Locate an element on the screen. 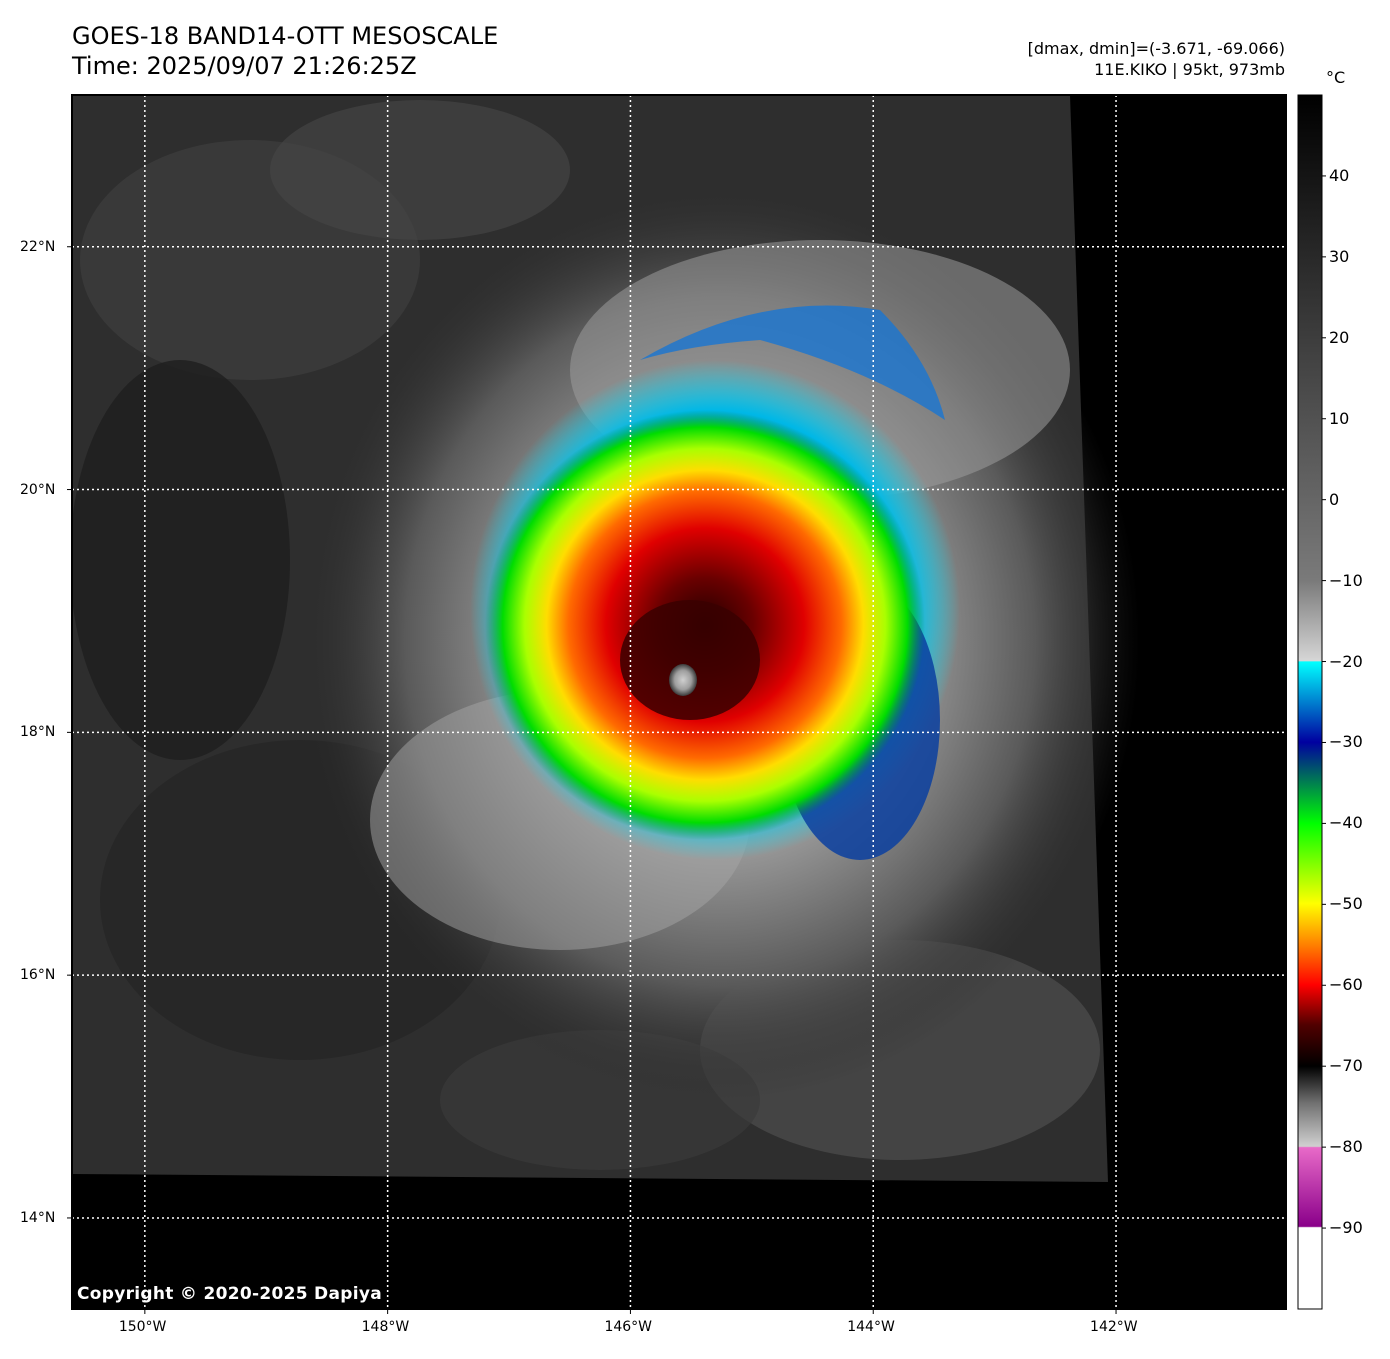 Image resolution: width=1390 pixels, height=1359 pixels. colorbar-tick-label: −30 is located at coordinates (1346, 742).